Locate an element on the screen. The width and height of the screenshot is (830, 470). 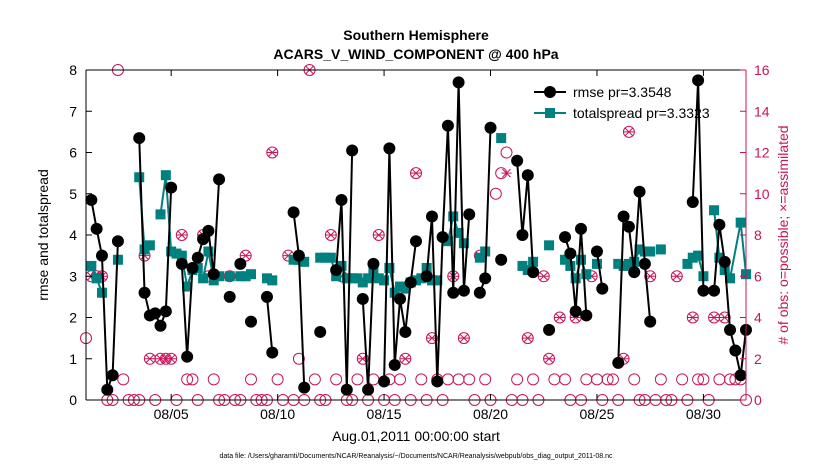
chart-title-line-1: Southern Hemisphere is located at coordinates (416, 35).